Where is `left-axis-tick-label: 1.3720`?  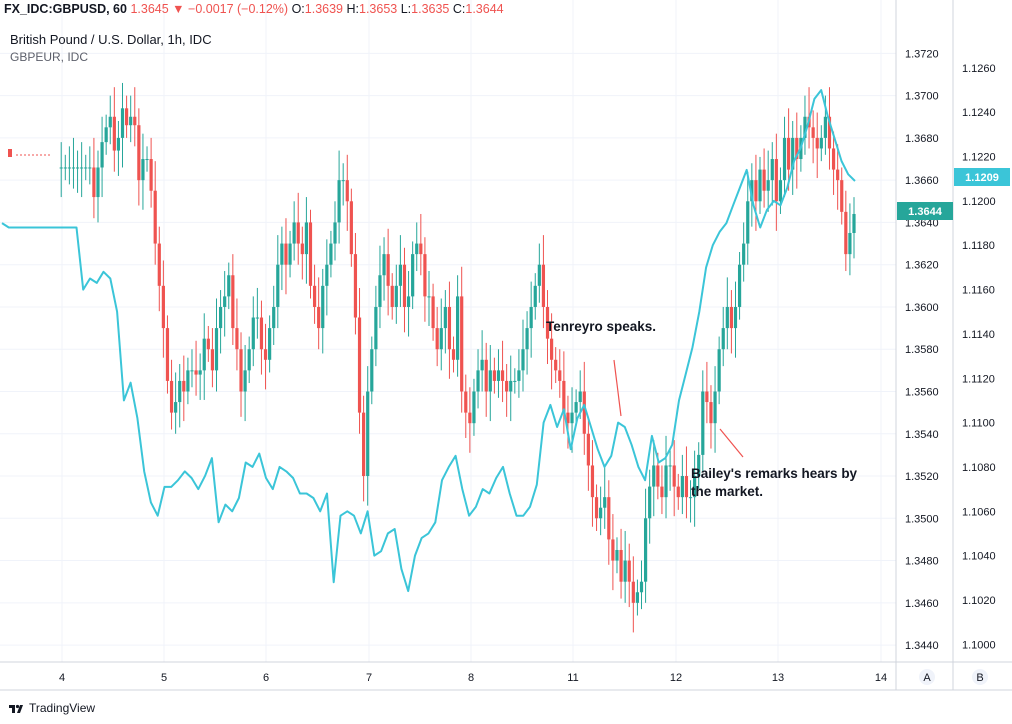 left-axis-tick-label: 1.3720 is located at coordinates (922, 54).